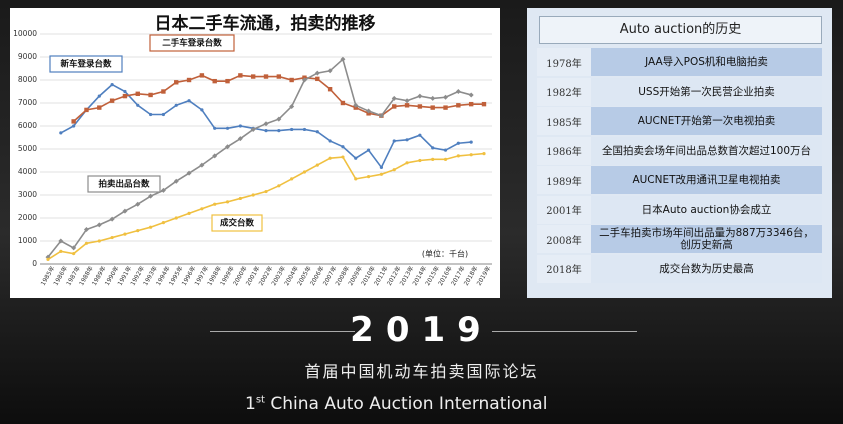 This screenshot has height=424, width=843. Describe the element at coordinates (396, 404) in the screenshot. I see `footer-english: 1st China Auto Auction International` at that location.